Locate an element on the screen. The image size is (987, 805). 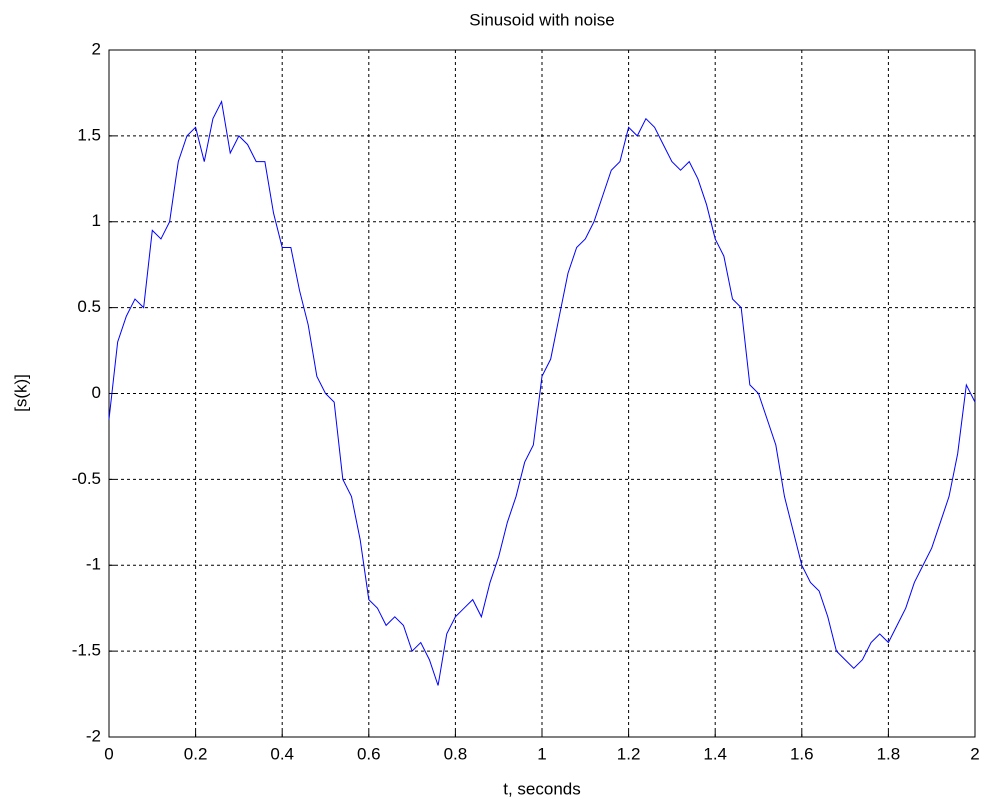
y-tick-label: 1.5 is located at coordinates (89, 134).